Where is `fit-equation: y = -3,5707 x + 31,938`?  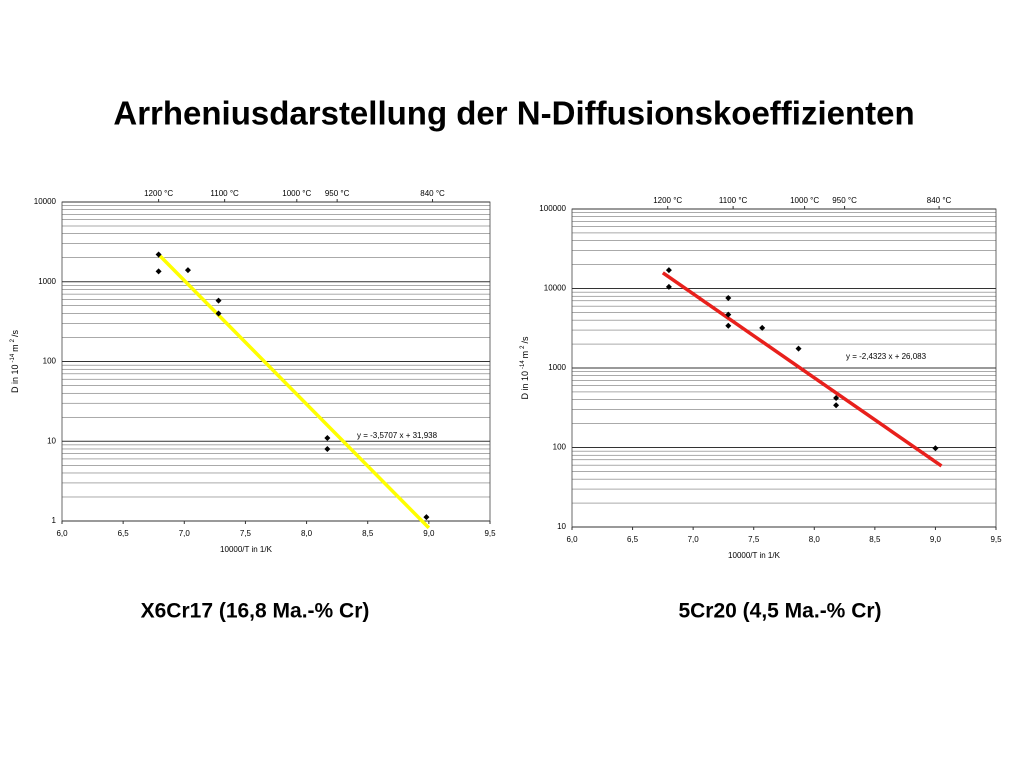 fit-equation: y = -3,5707 x + 31,938 is located at coordinates (397, 435).